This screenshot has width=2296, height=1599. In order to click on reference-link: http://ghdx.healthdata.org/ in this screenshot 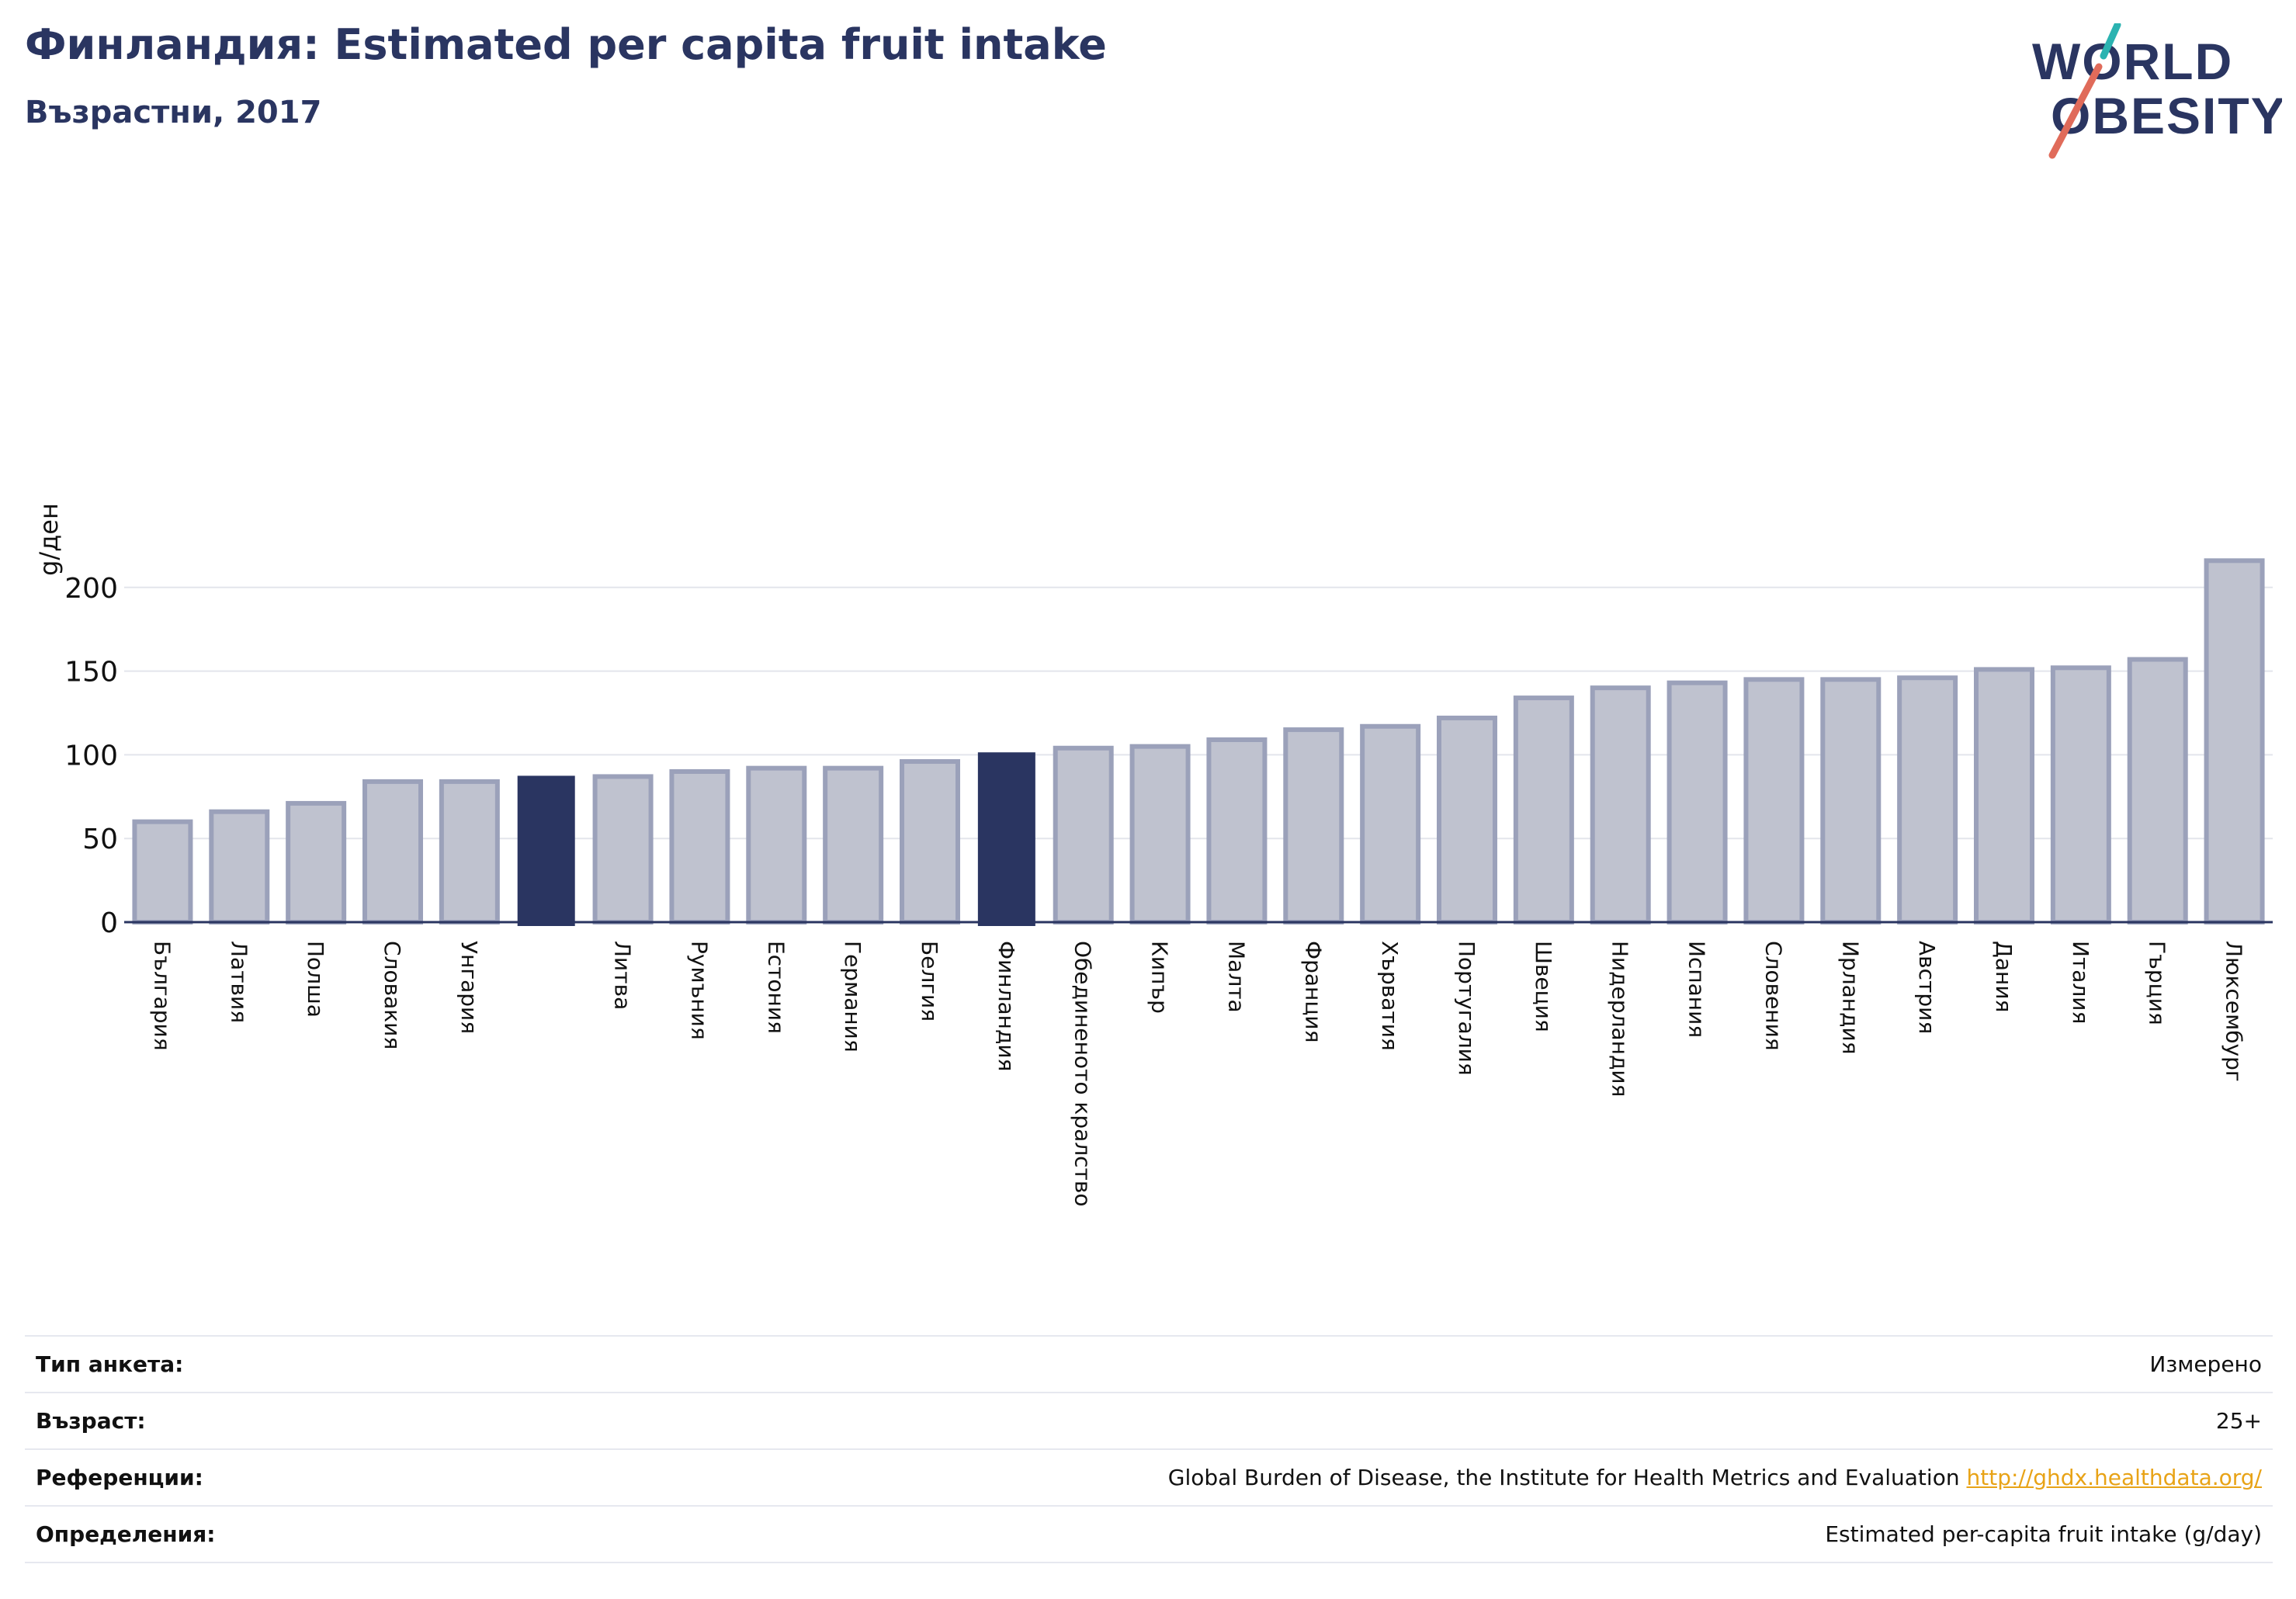, I will do `click(2114, 1477)`.